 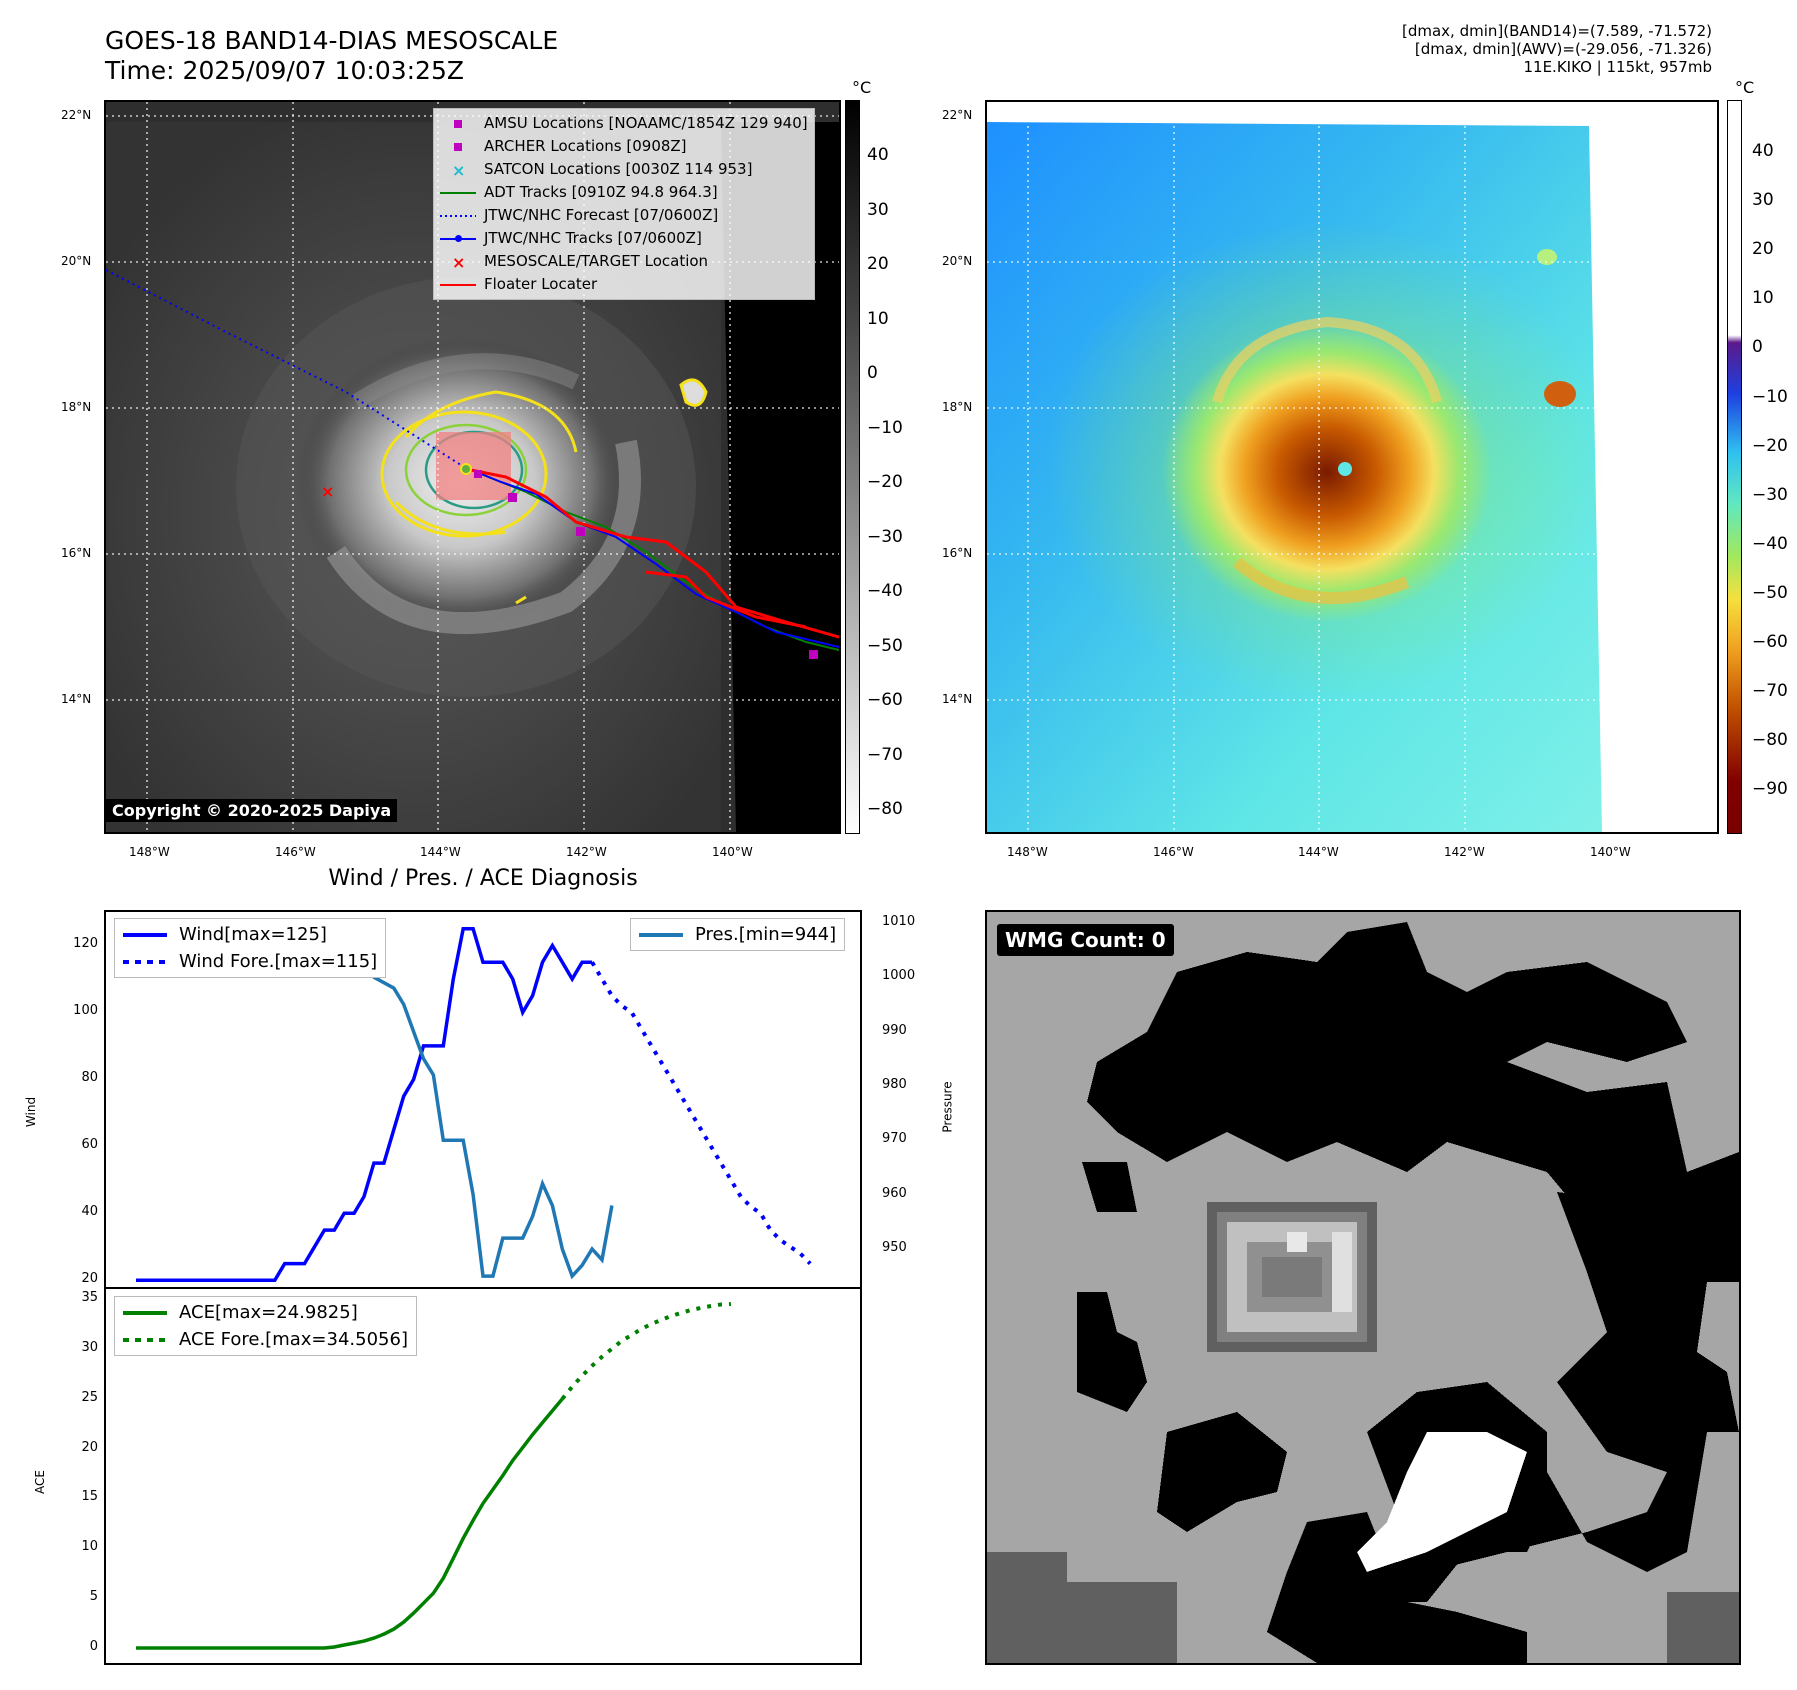 I want to click on map-legend-entry: AMSU Locations [NOAAMC/1854Z 129 940], so click(x=624, y=123).